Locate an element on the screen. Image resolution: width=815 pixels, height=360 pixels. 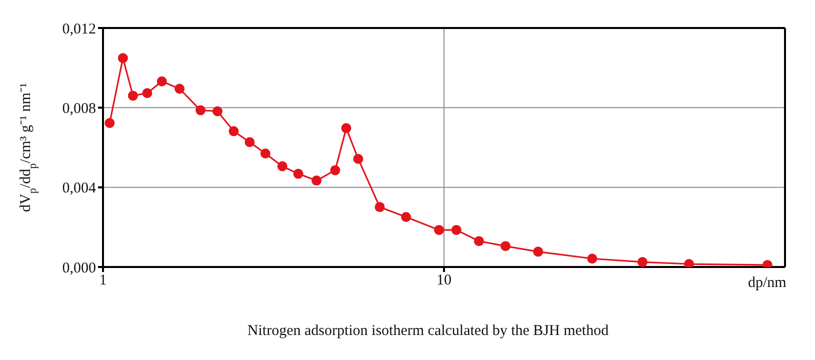
y-tick-label: 0,004 is located at coordinates (79, 188).